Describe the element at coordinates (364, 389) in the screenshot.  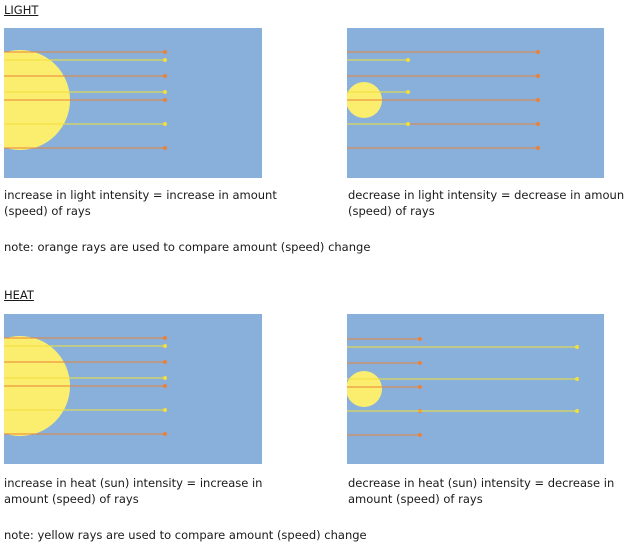
I see `sun` at that location.